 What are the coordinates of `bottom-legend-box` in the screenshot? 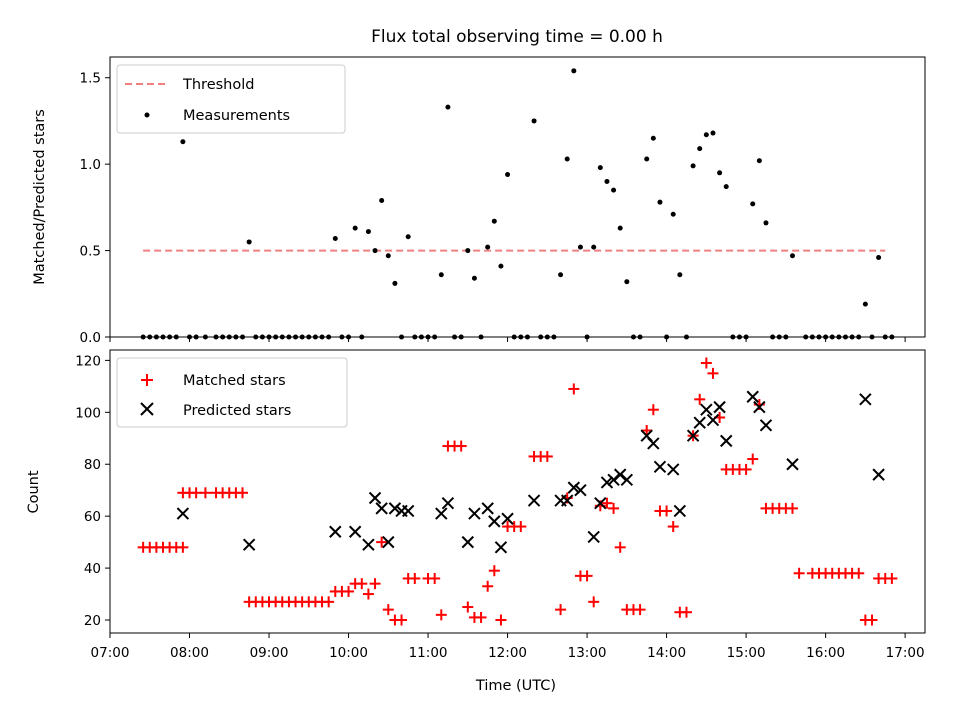 It's located at (232, 392).